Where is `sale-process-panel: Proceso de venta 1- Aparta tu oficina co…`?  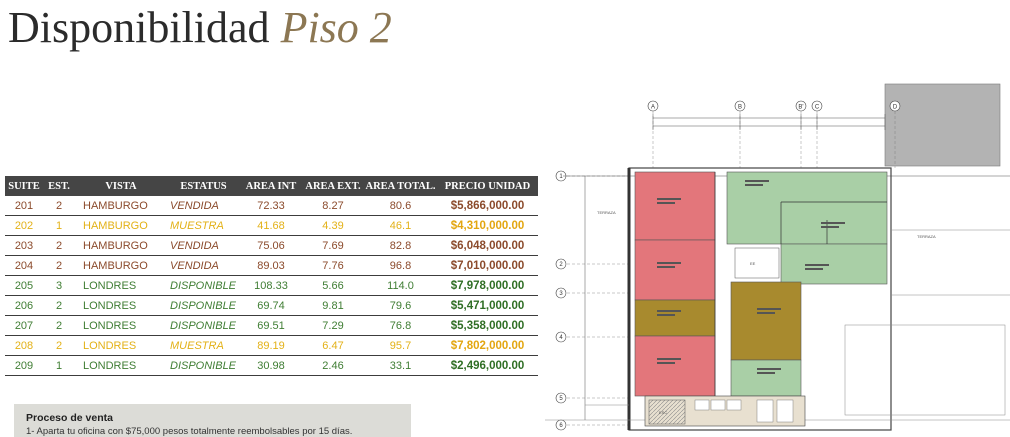
sale-process-panel: Proceso de venta 1- Aparta tu oficina co… is located at coordinates (212, 420).